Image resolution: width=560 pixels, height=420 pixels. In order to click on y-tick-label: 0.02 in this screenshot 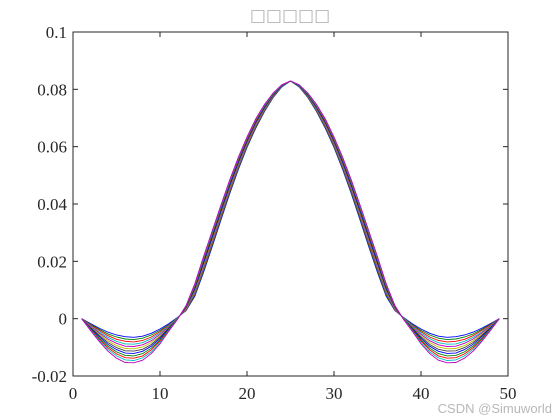, I will do `click(52, 261)`.